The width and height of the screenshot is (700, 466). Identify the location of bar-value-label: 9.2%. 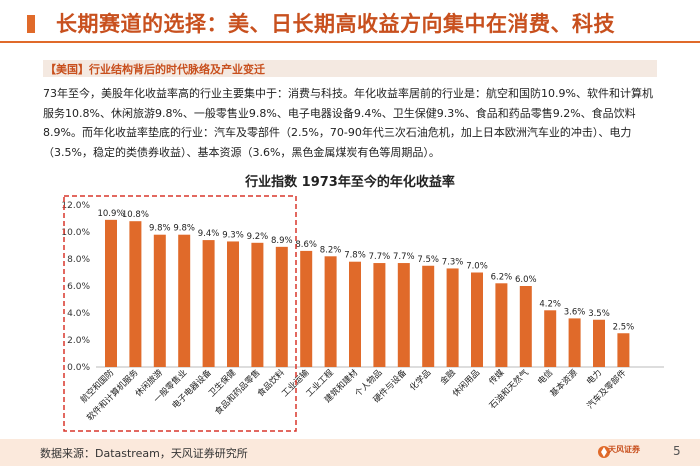
(258, 237).